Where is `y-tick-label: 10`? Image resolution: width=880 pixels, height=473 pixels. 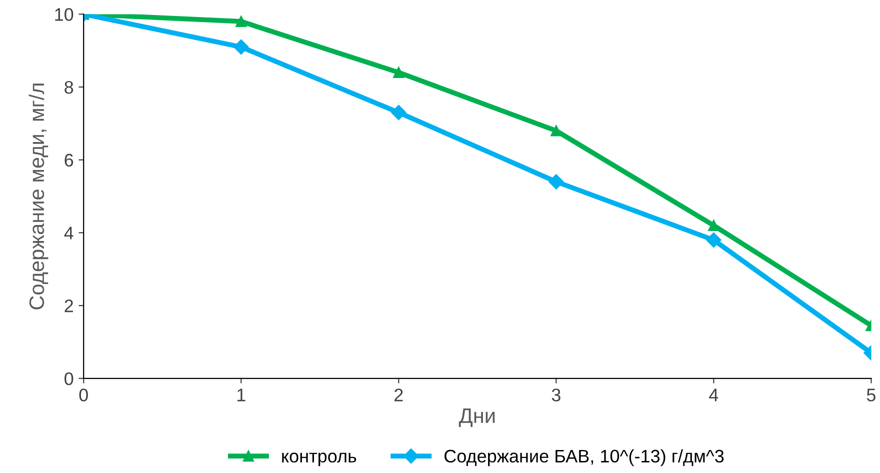 y-tick-label: 10 is located at coordinates (64, 14).